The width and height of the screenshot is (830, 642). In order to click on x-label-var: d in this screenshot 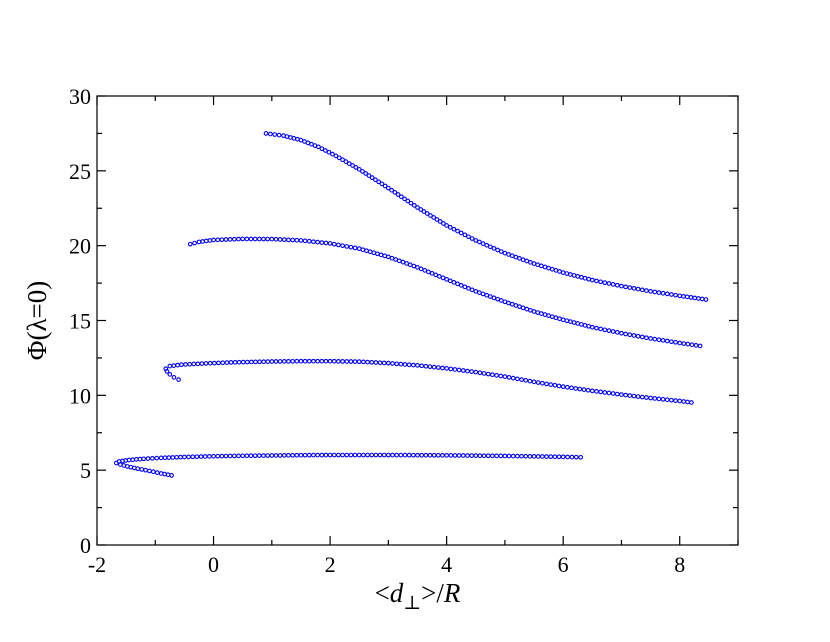, I will do `click(397, 593)`.